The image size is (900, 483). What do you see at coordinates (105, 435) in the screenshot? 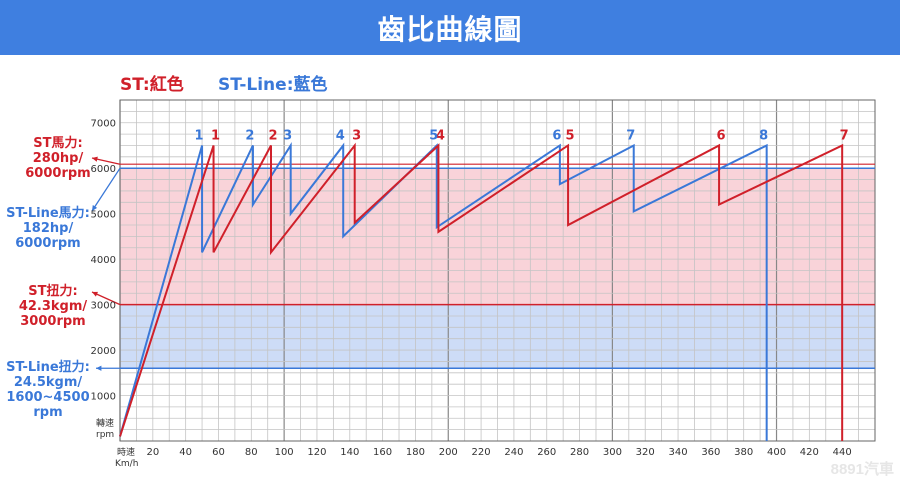
I see `y-axis-unit: rpm` at bounding box center [105, 435].